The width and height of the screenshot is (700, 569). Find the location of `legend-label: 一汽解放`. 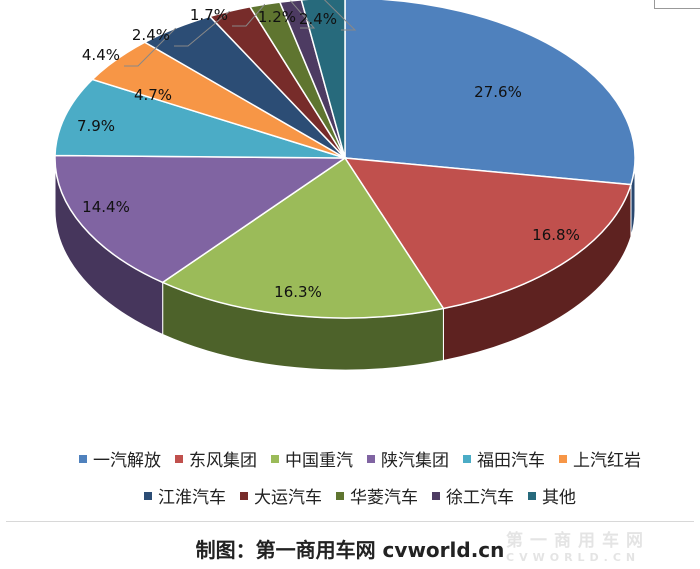

legend-label: 一汽解放 is located at coordinates (127, 461).